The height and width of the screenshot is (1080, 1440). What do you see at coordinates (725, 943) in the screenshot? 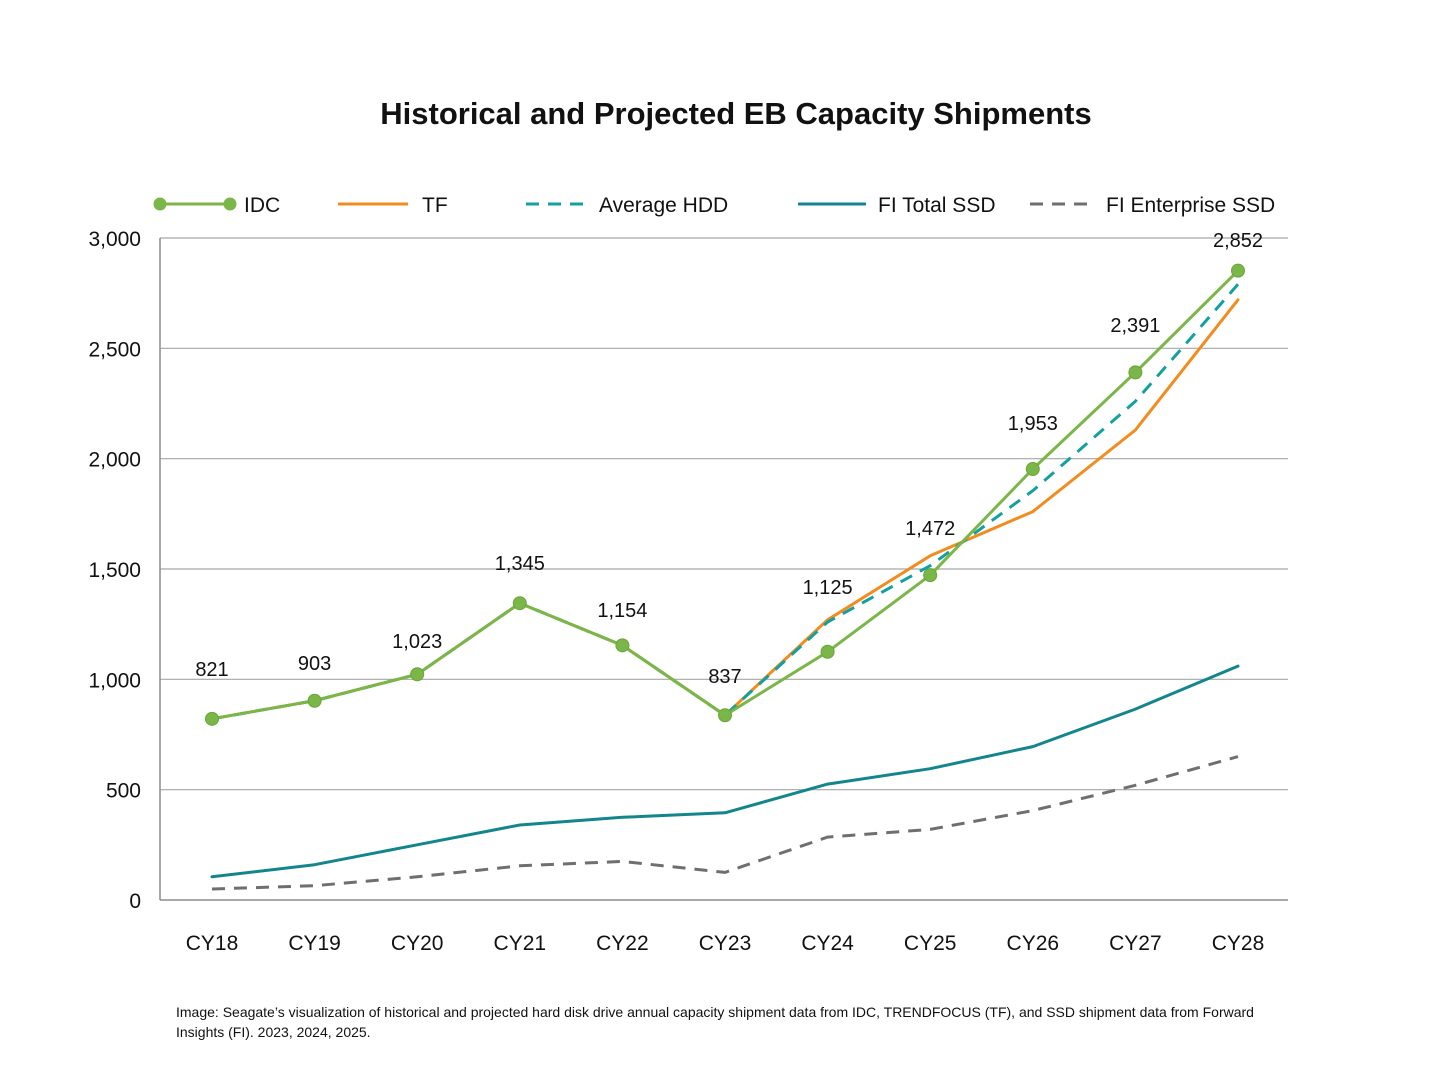
I see `x-tick-label: CY23` at bounding box center [725, 943].